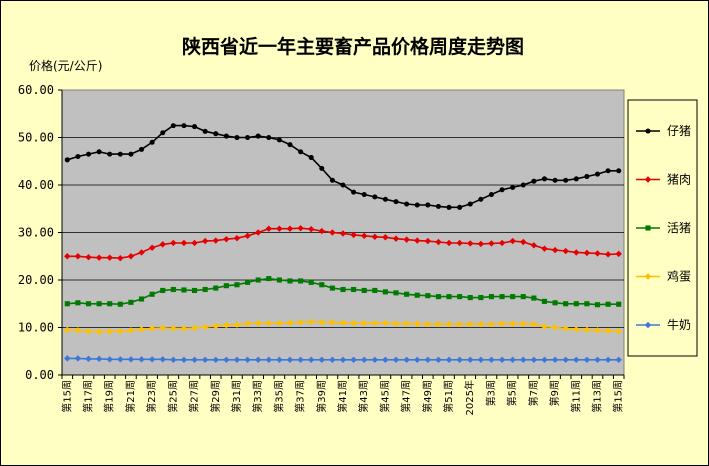  What do you see at coordinates (130, 396) in the screenshot?
I see `x-tick-label: 第21周` at bounding box center [130, 396].